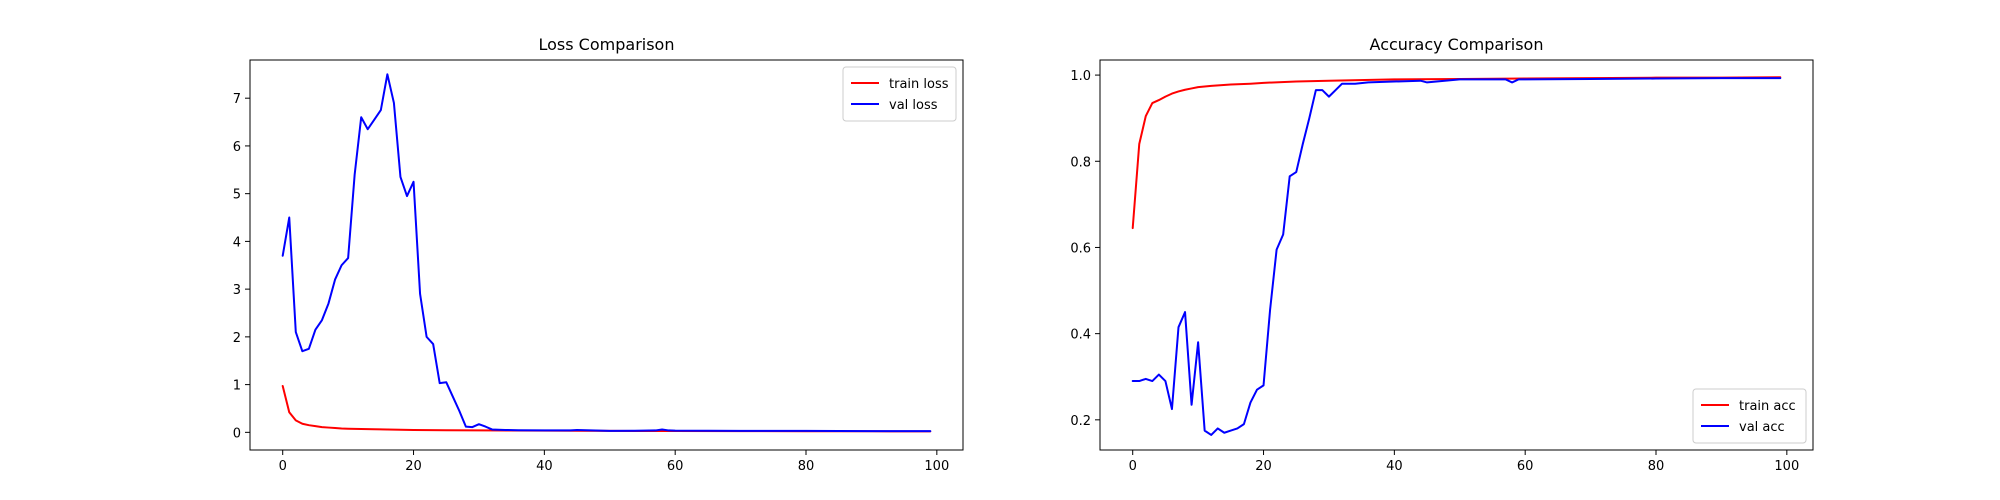 The width and height of the screenshot is (2000, 500). Describe the element at coordinates (1080, 162) in the screenshot. I see `y-tick-label: 0.8` at that location.